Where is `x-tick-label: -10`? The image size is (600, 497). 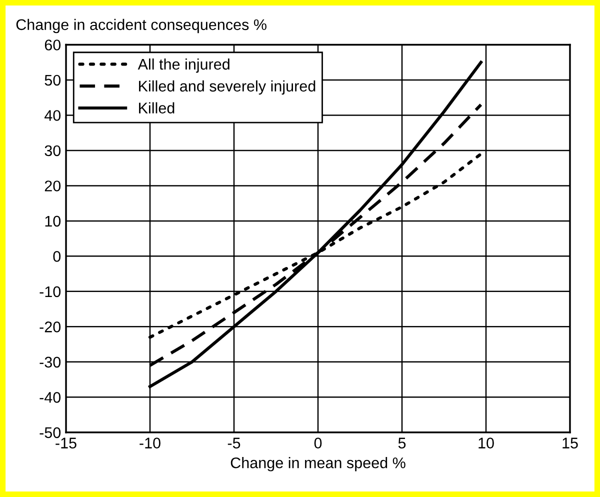
x-tick-label: -10 is located at coordinates (150, 443).